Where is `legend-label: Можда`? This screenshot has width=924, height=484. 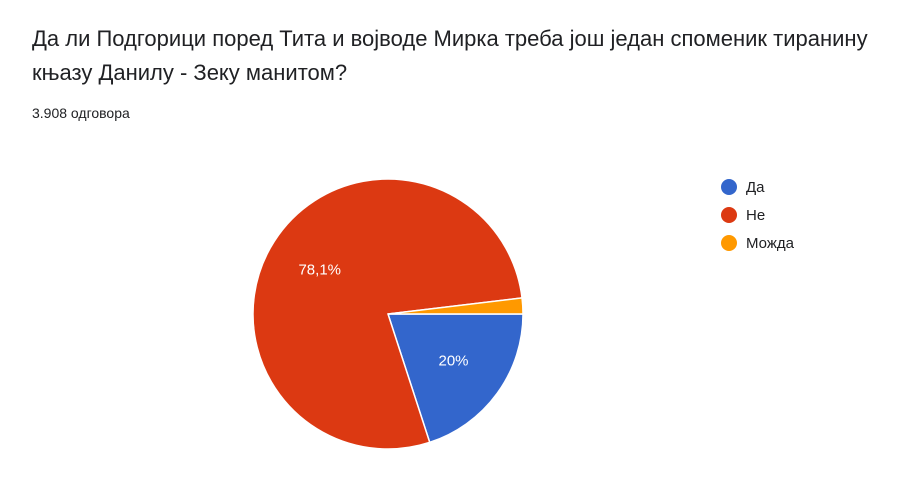 legend-label: Можда is located at coordinates (770, 243).